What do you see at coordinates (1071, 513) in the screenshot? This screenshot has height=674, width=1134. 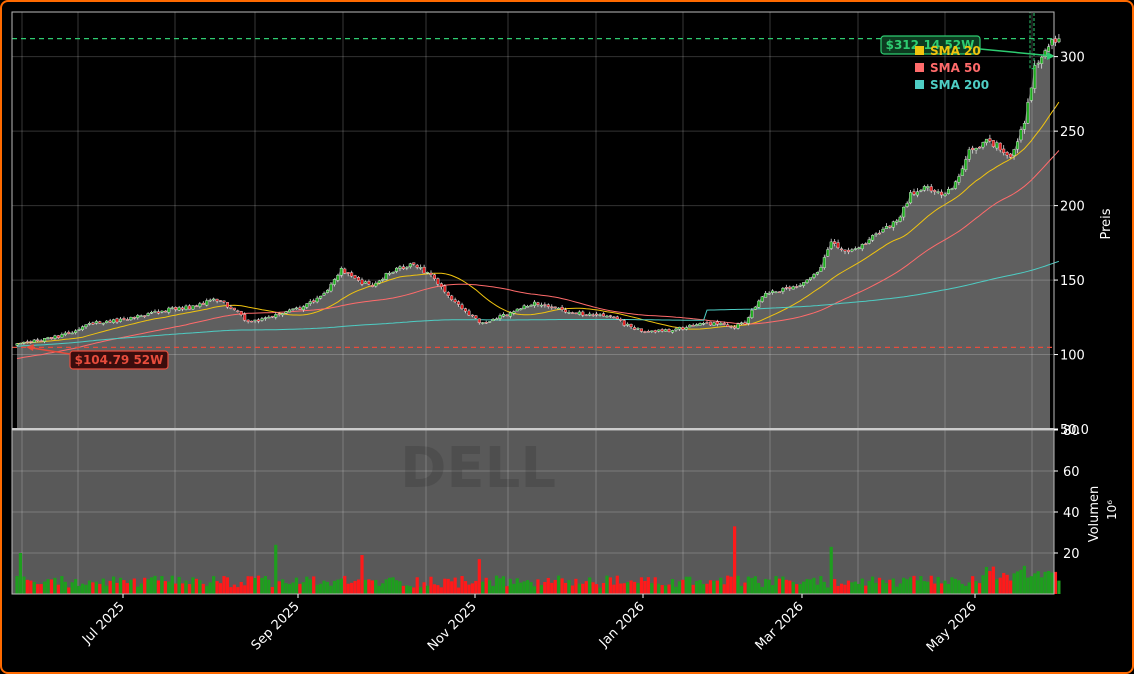 I see `volume-tick-label: 40` at bounding box center [1071, 513].